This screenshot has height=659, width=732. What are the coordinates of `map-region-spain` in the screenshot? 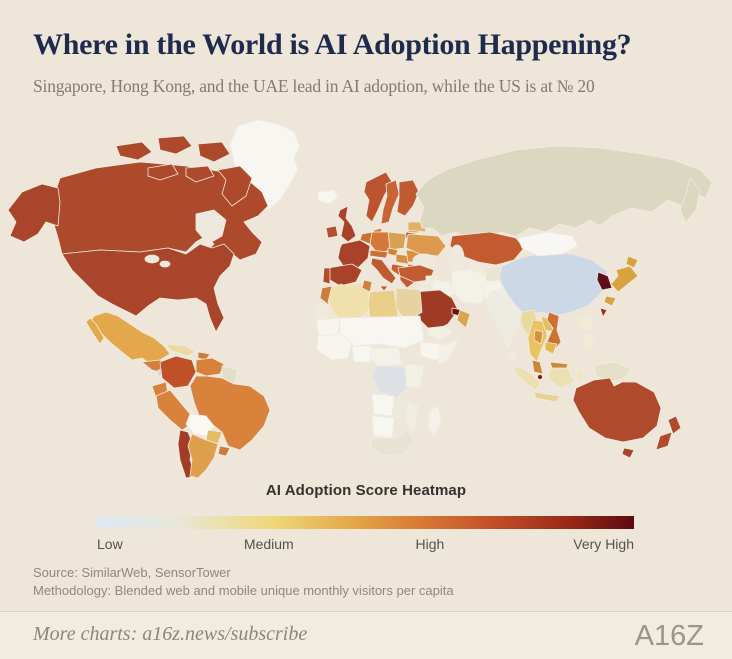 It's located at (345, 275).